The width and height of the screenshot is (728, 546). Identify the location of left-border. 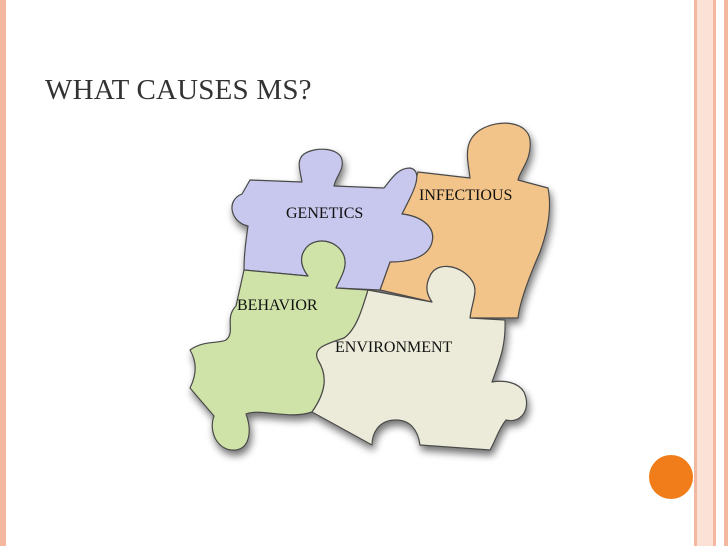
(3, 273).